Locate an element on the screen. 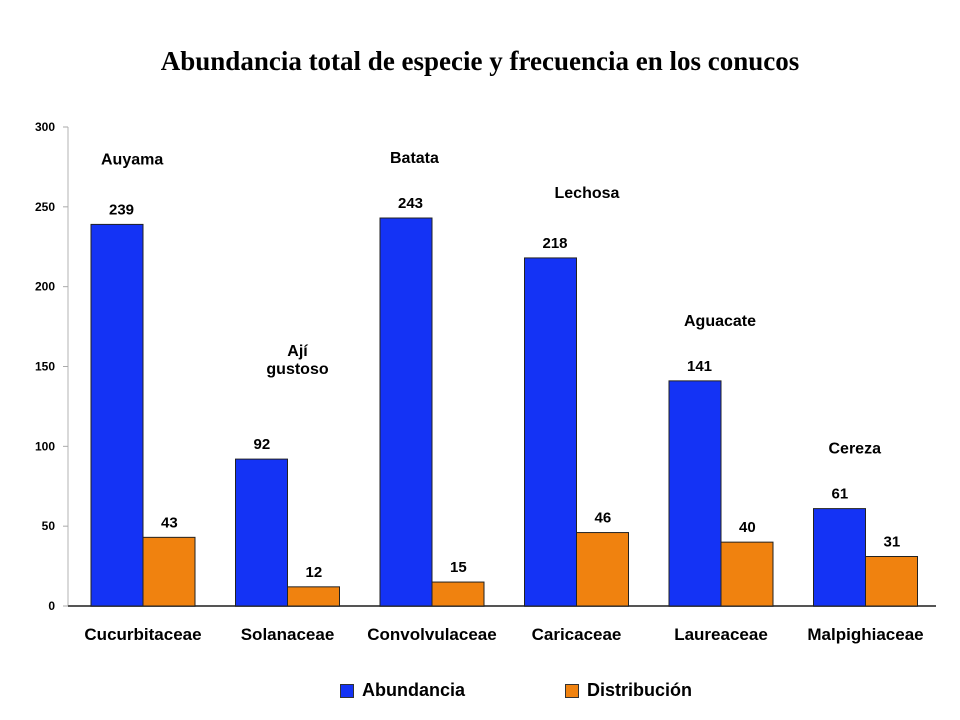 The image size is (960, 720). category-label: Caricaceae is located at coordinates (577, 634).